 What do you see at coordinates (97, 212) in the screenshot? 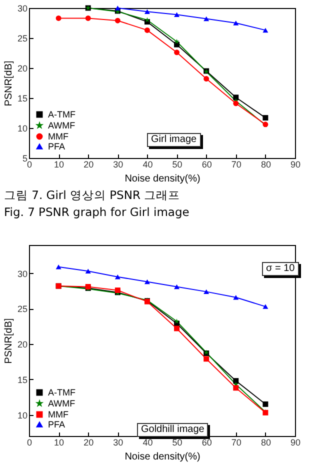
I see `caption: Fig. 7 PSNR graph for Girl image` at bounding box center [97, 212].